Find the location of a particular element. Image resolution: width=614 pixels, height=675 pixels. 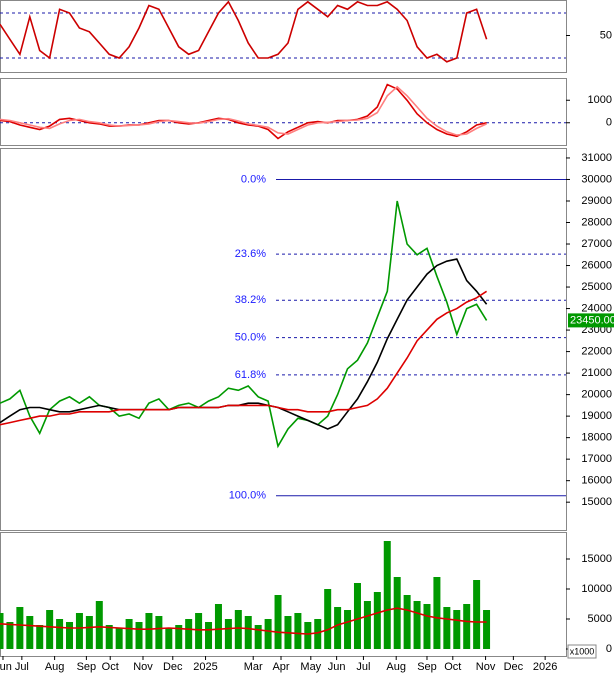

y-tick-label: 16000 is located at coordinates (596, 481).